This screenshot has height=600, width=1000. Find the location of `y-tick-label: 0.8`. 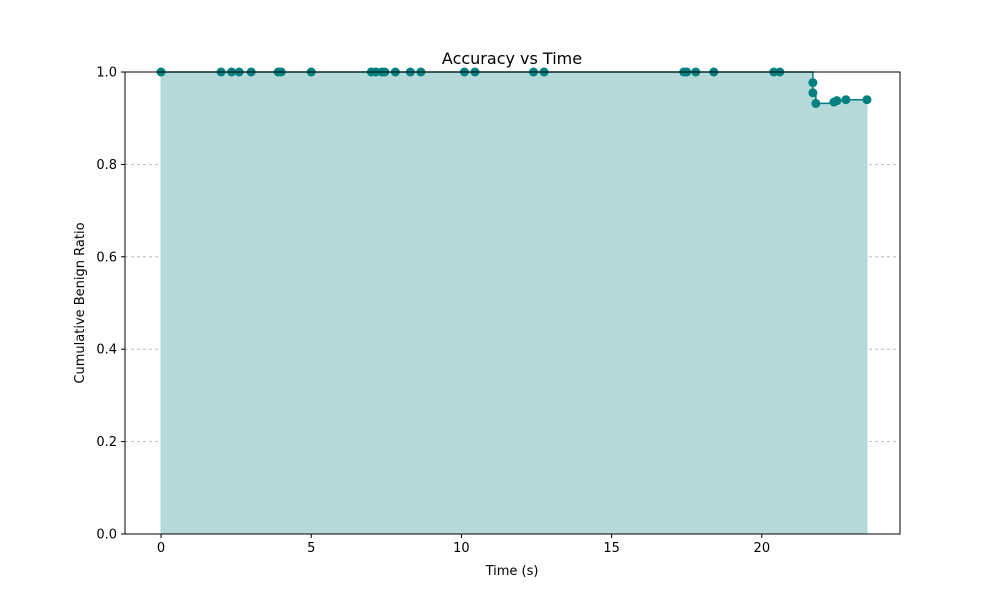

y-tick-label: 0.8 is located at coordinates (106, 165).